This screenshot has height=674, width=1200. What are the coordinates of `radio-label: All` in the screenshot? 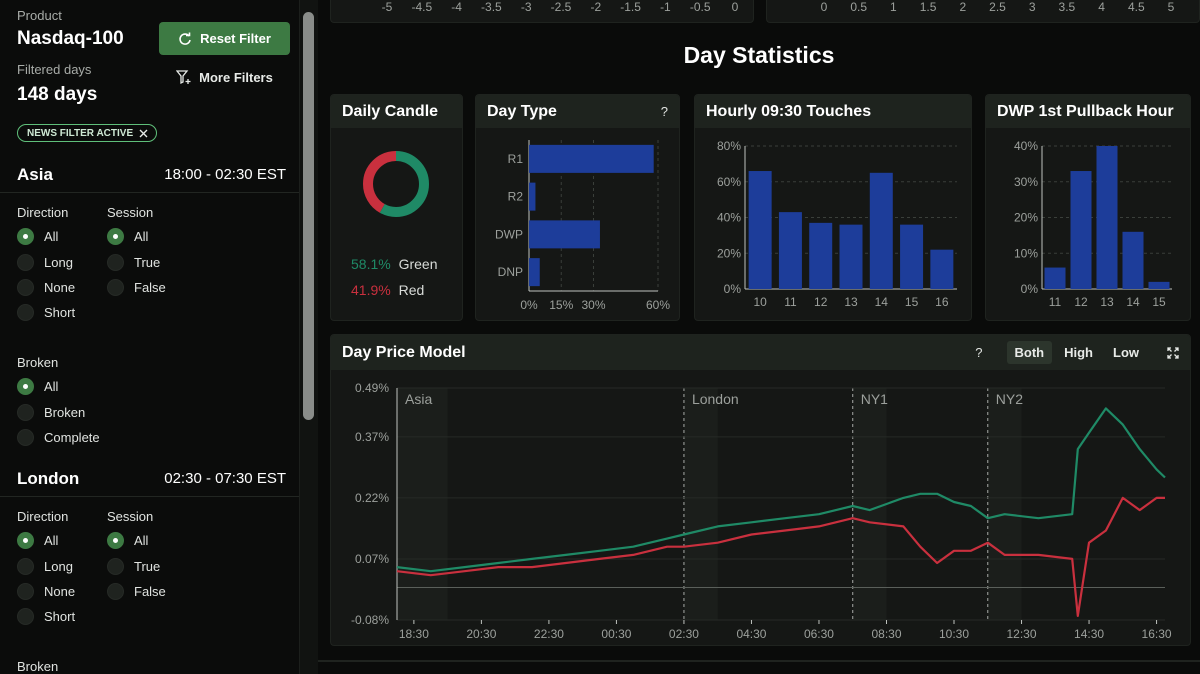 It's located at (141, 236).